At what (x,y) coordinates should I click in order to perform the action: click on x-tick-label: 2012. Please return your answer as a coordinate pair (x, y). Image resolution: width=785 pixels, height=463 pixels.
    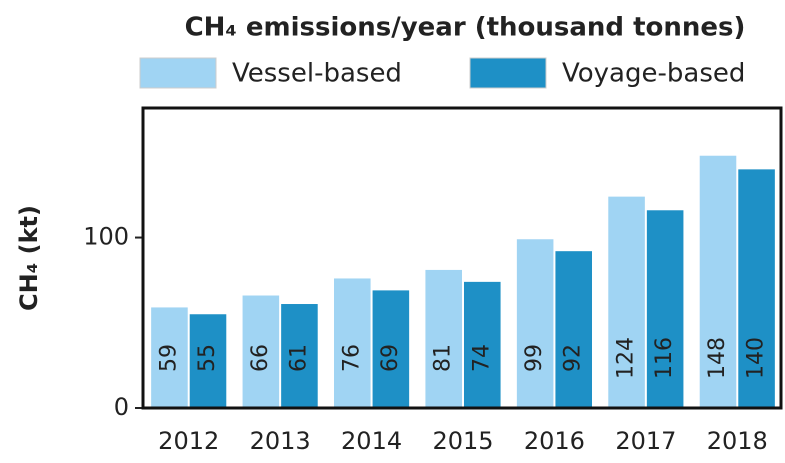
    Looking at the image, I should click on (188, 441).